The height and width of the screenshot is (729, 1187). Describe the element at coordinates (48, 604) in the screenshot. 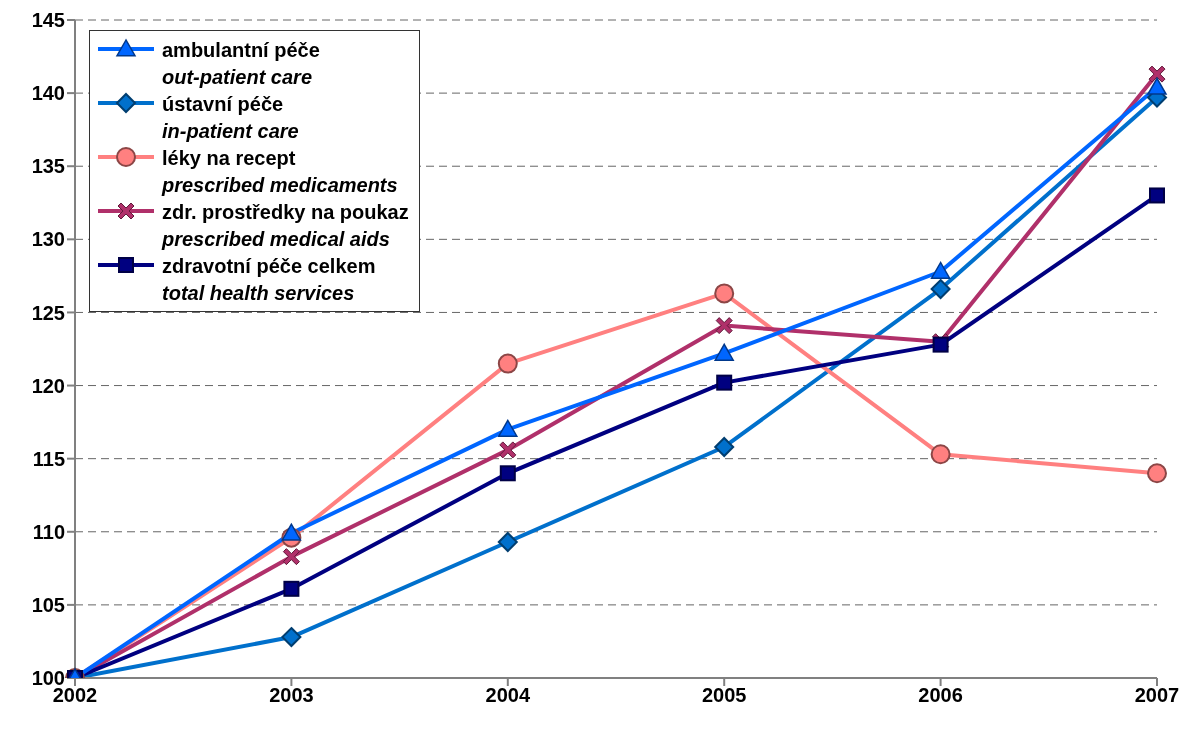

I see `y-tick-label: 105` at that location.